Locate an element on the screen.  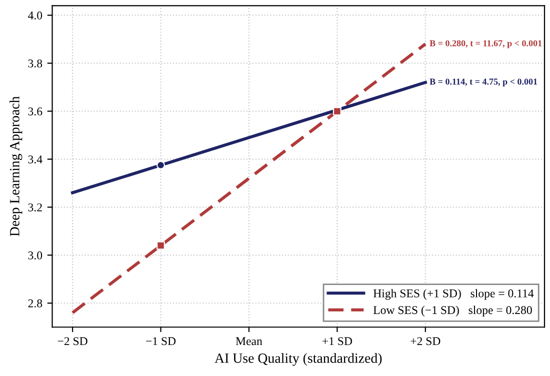
y-tick-label: 3.4 is located at coordinates (35, 159).